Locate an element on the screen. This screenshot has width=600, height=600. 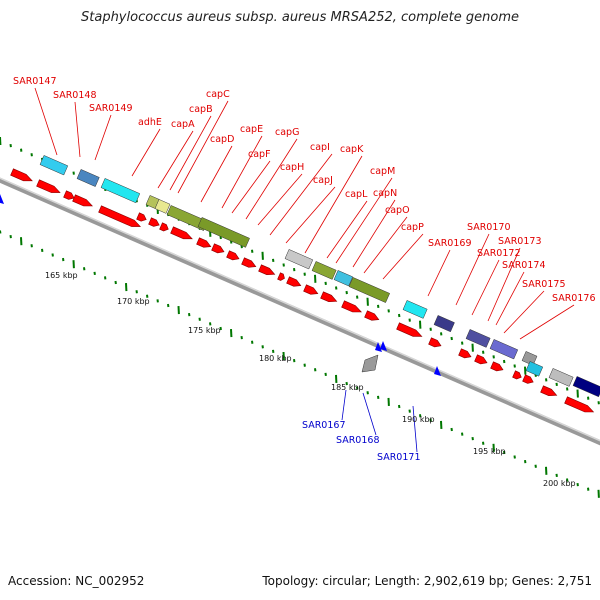
scale-label: 165 kbp is located at coordinates (61, 275).